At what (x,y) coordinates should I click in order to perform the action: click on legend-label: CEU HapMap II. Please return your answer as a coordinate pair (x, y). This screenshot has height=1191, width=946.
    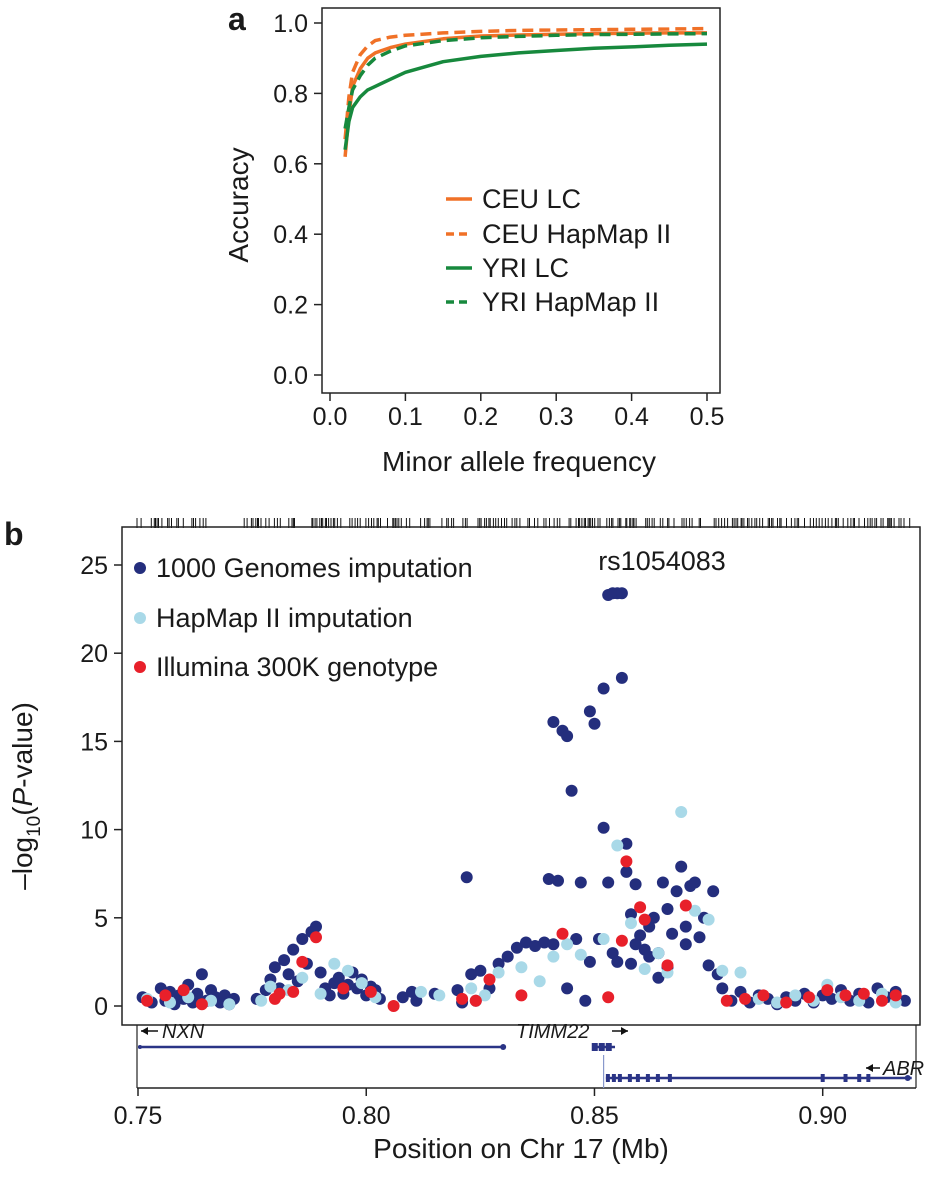
    Looking at the image, I should click on (576, 234).